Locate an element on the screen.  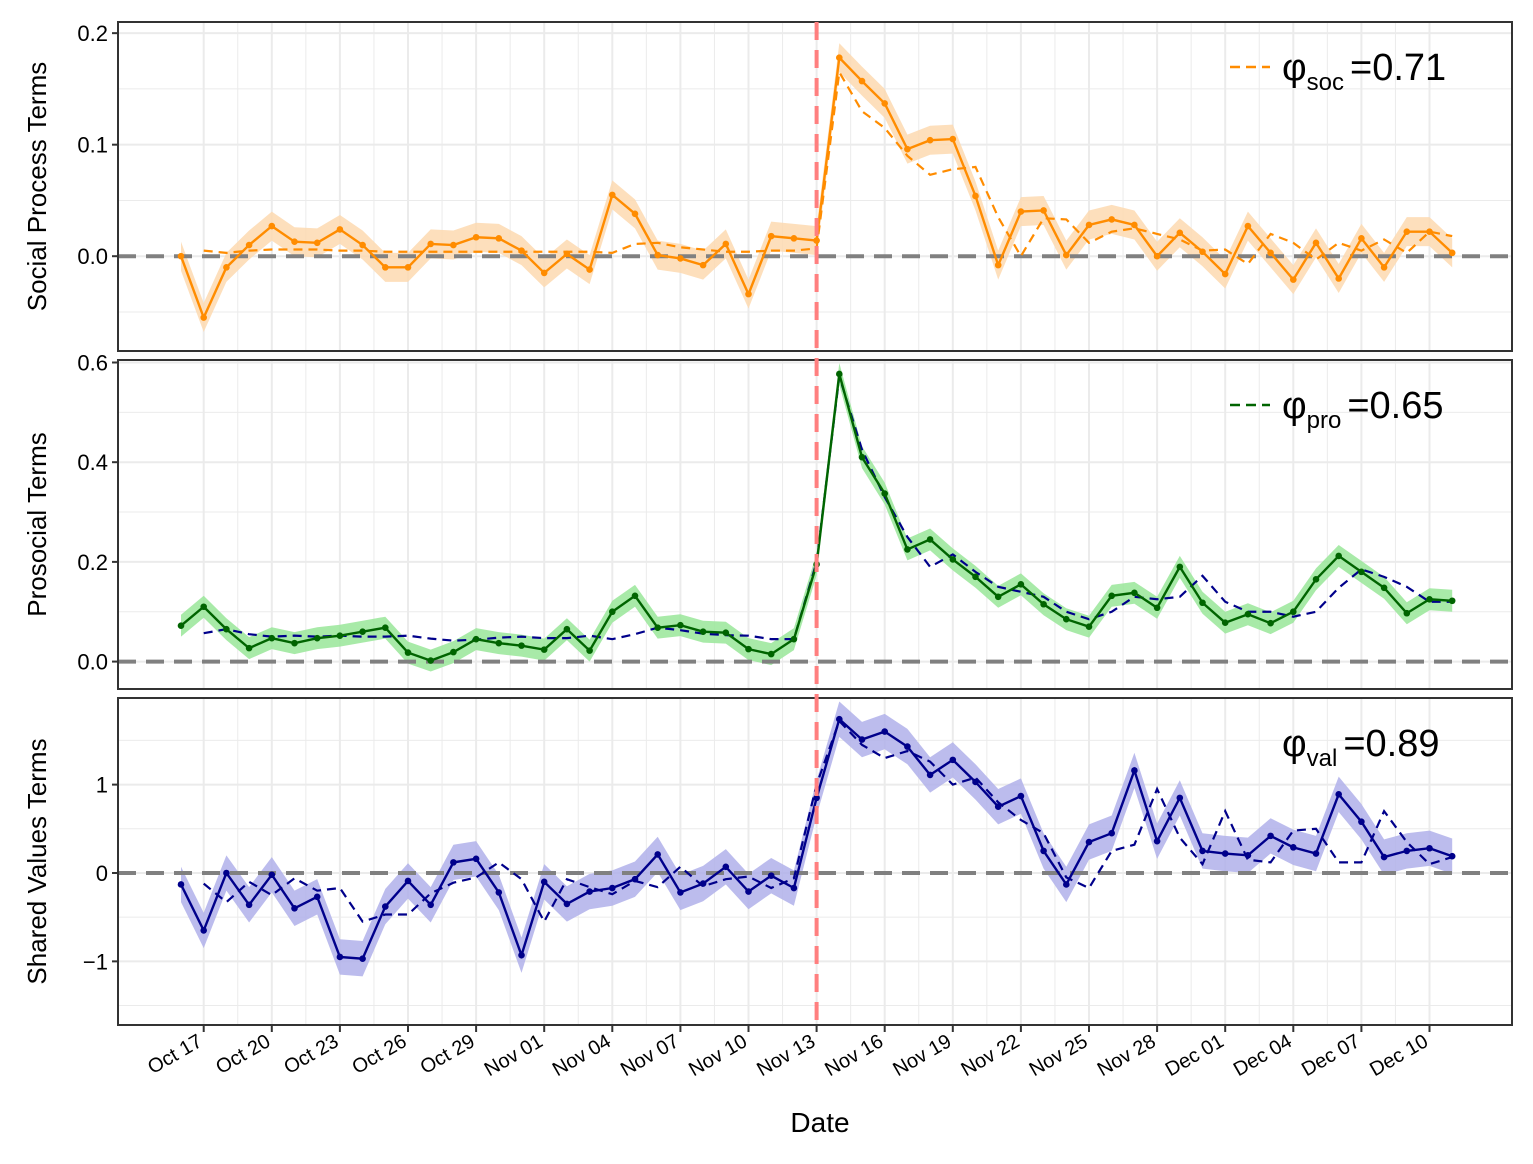
x-tick-label: Nov 16 is located at coordinates (854, 1055).